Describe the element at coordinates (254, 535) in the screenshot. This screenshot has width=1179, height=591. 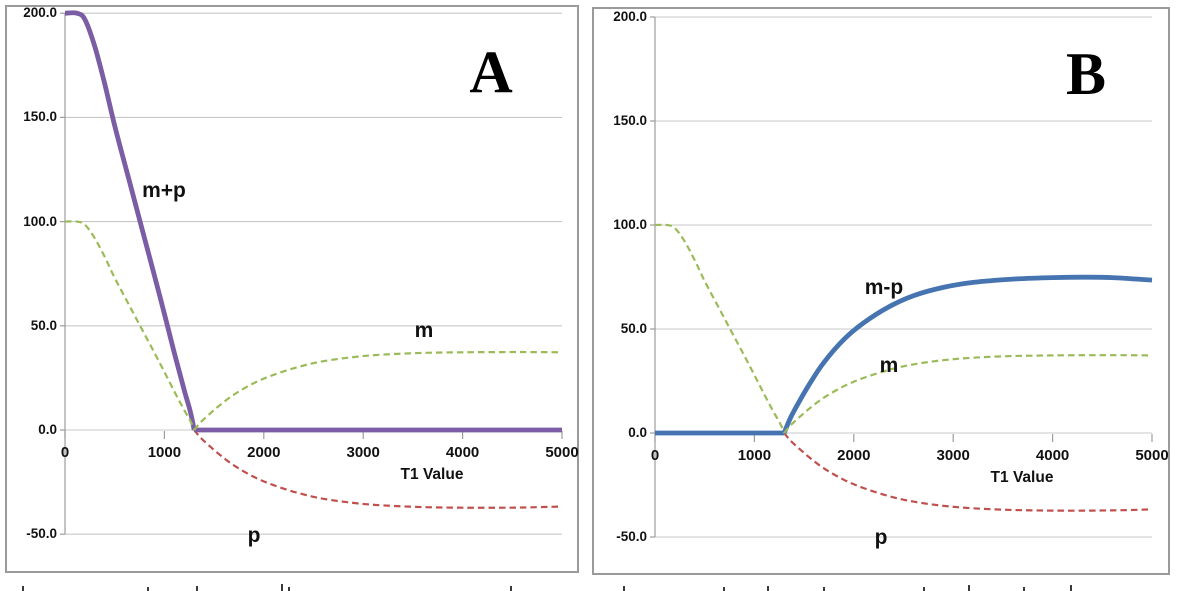
I see `curve-label-p-panel-a: p` at that location.